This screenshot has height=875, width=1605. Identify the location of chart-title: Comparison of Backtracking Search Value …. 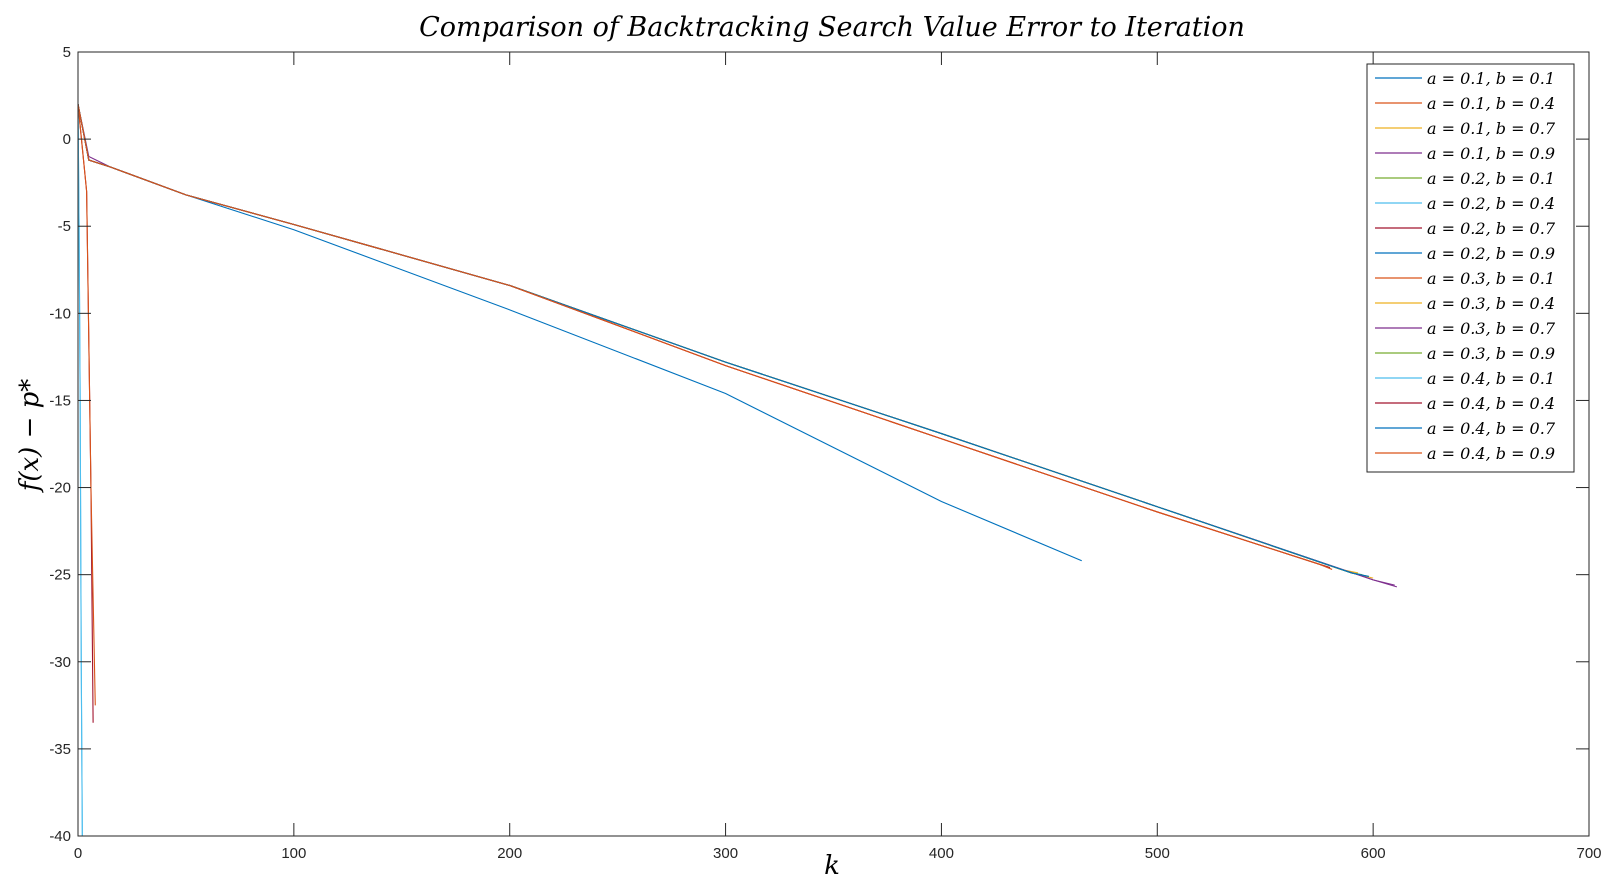
(832, 27).